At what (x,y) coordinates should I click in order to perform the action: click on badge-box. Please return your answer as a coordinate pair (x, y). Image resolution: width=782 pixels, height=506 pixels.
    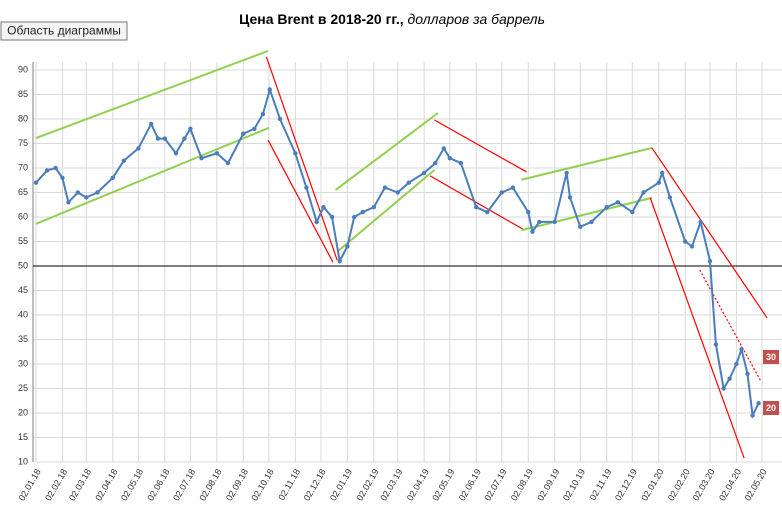
    Looking at the image, I should click on (771, 357).